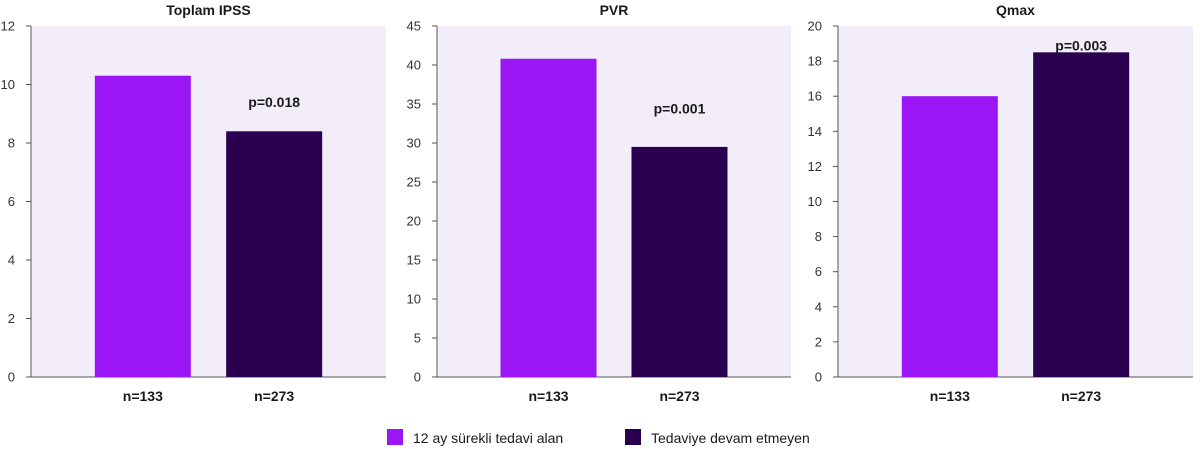  Describe the element at coordinates (1015, 10) in the screenshot. I see `chart-title: Qmax` at that location.